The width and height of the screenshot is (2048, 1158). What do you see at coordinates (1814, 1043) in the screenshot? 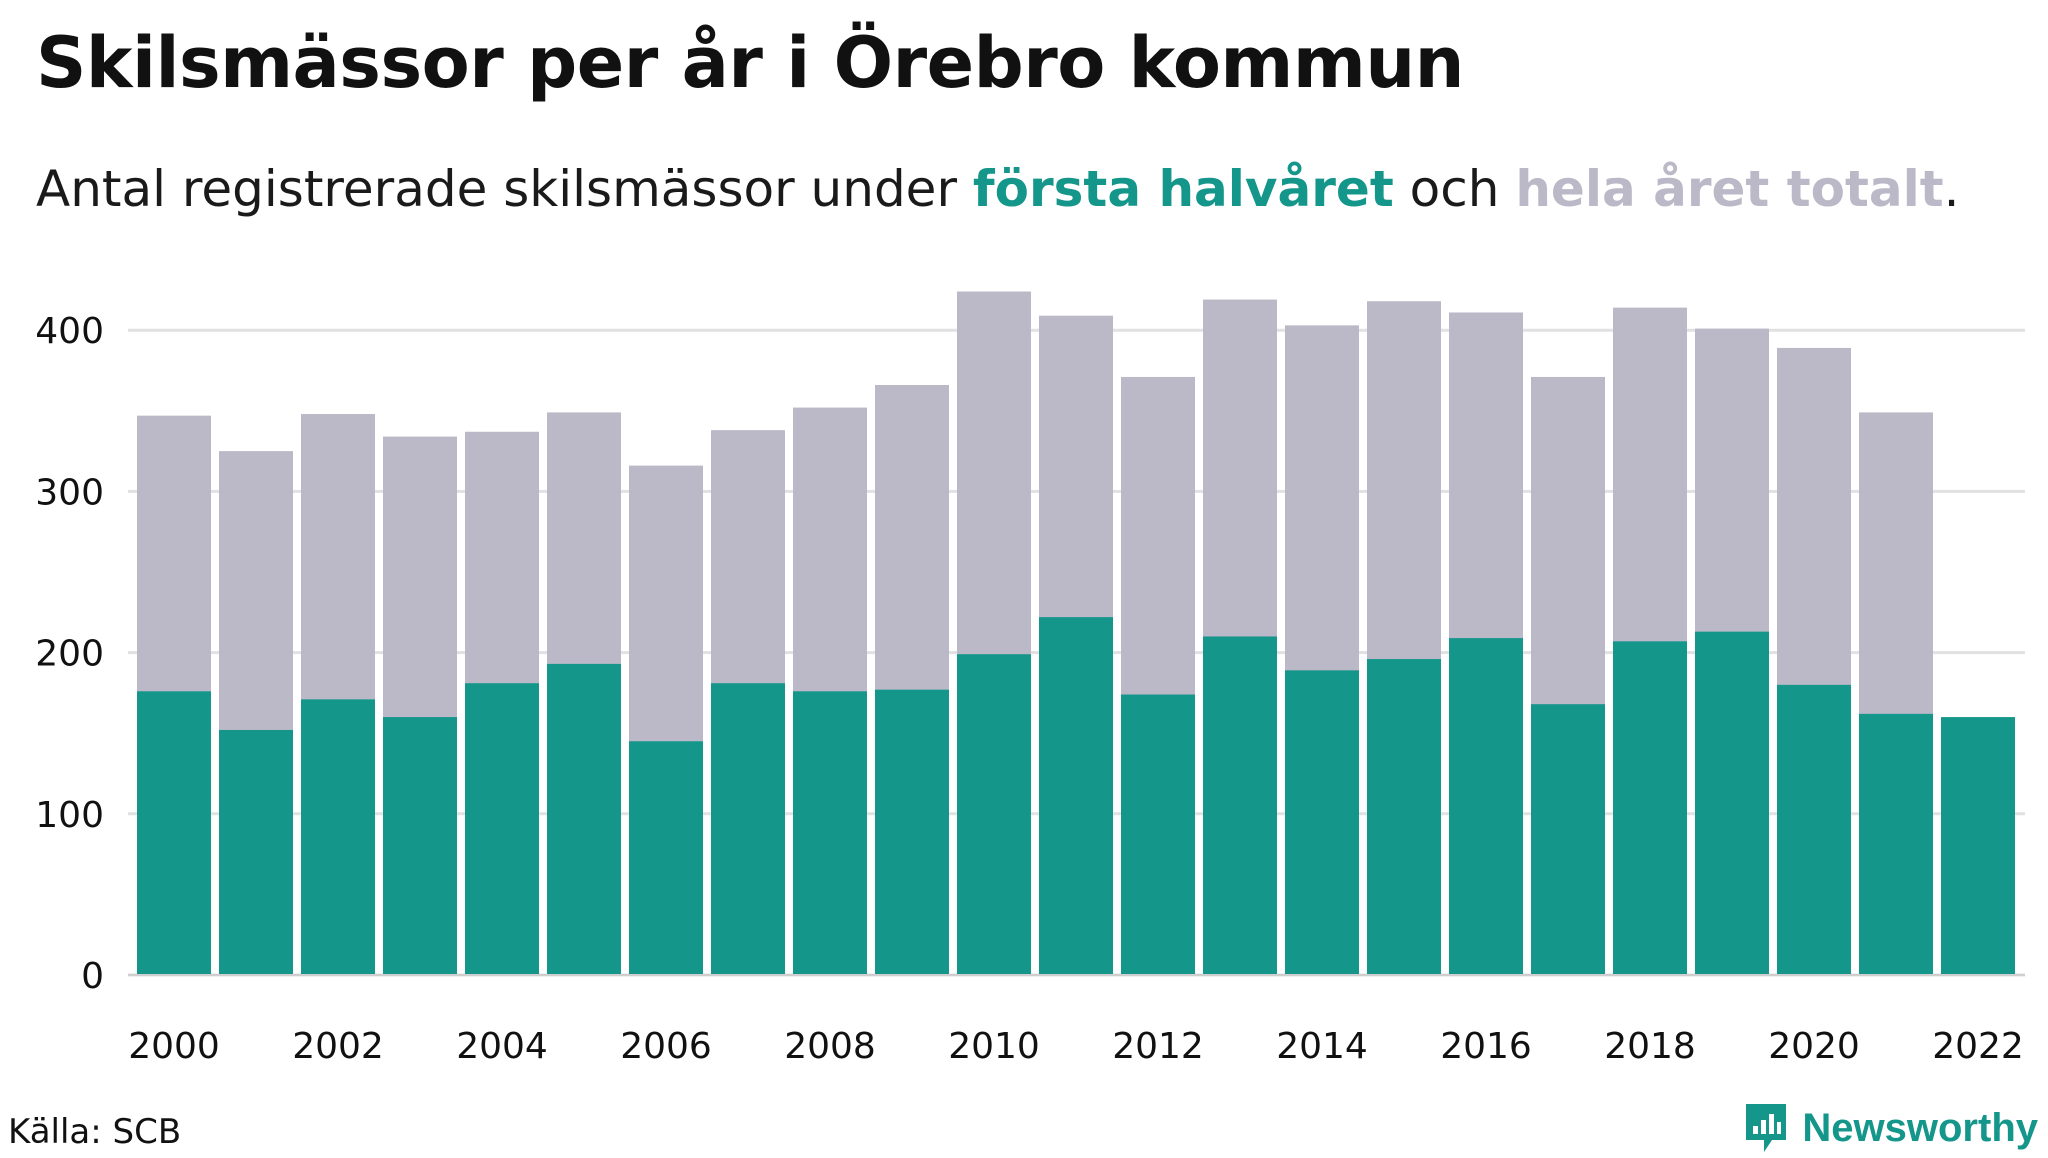
I see `x-tick-label-2020: 2020` at bounding box center [1814, 1043].